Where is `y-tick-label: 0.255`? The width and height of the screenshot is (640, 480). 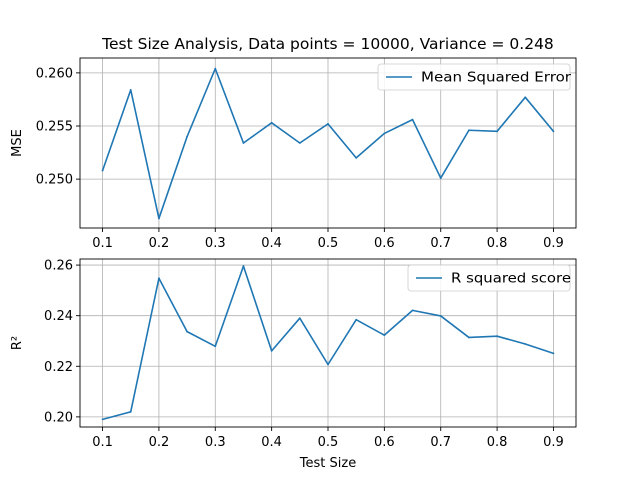
y-tick-label: 0.255 is located at coordinates (54, 127).